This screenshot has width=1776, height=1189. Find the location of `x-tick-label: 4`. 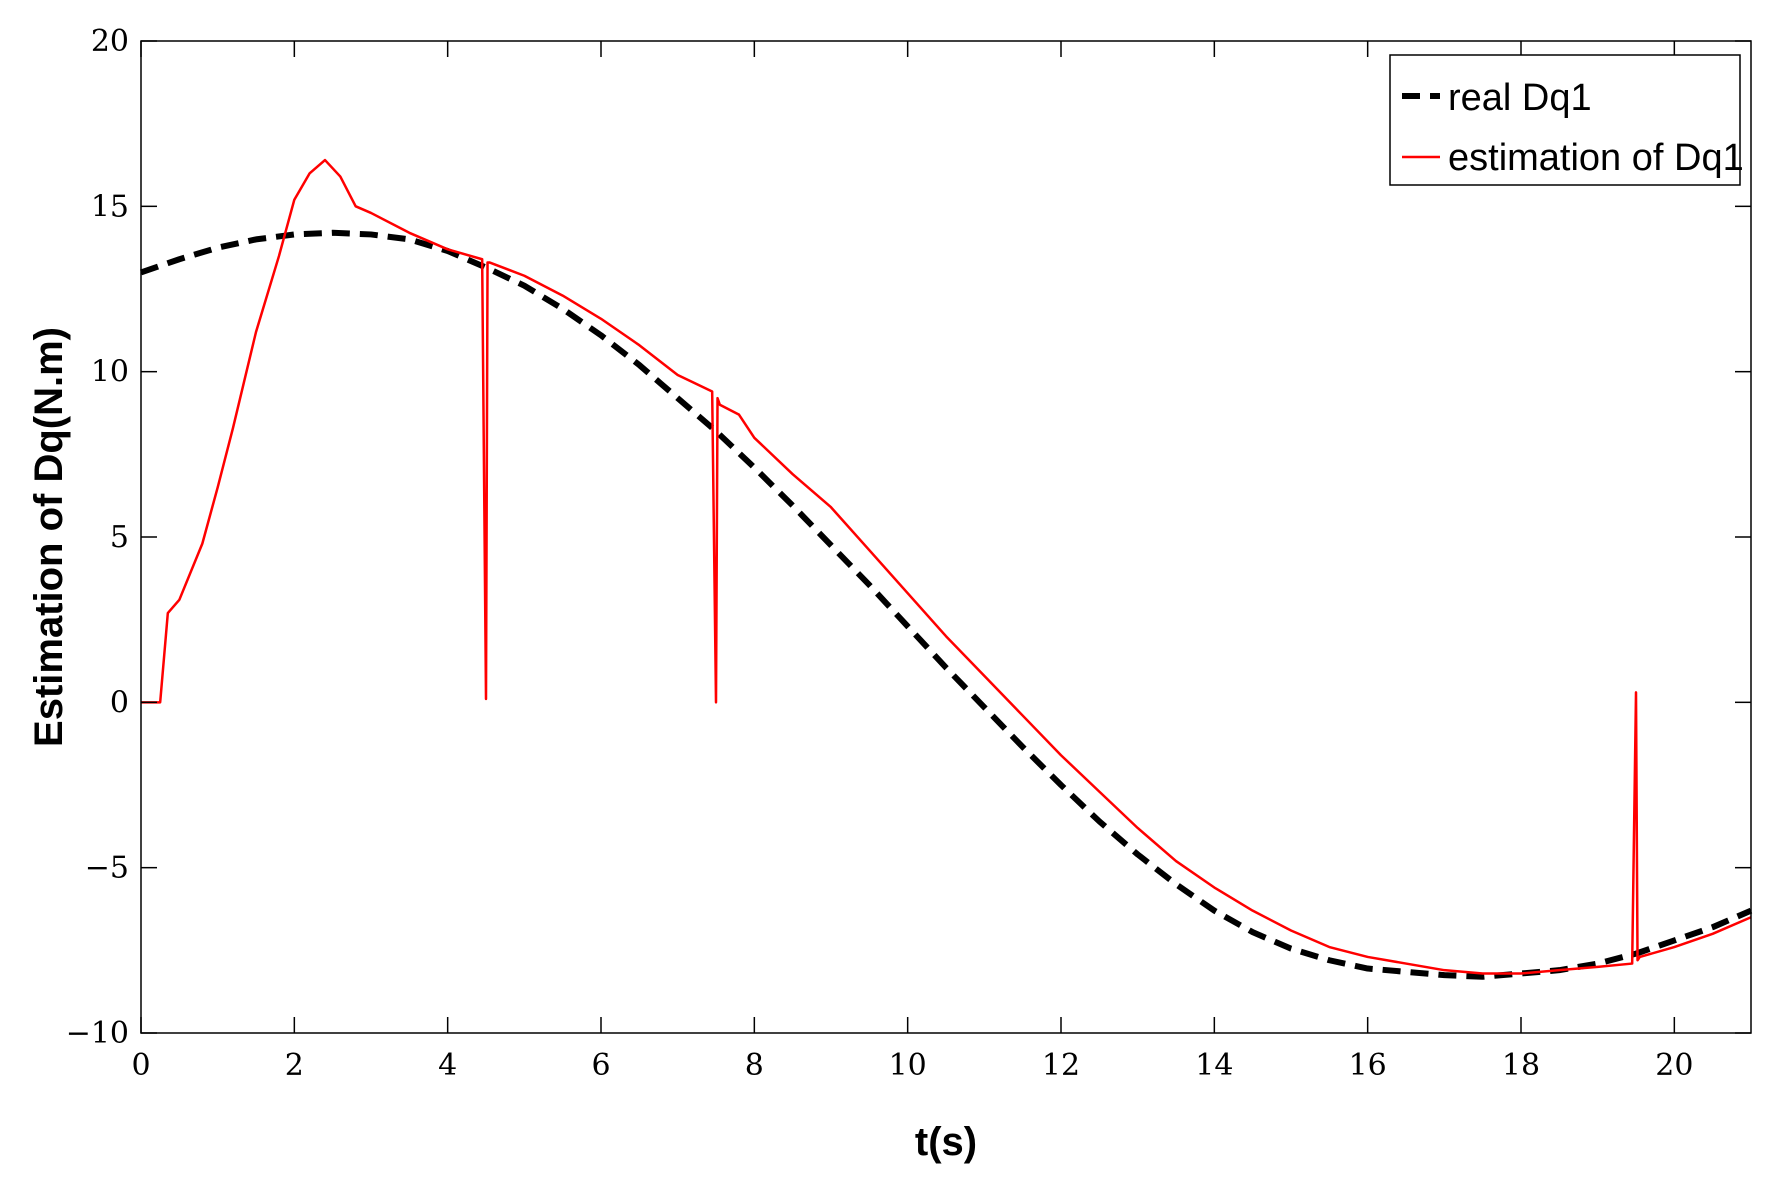

x-tick-label: 4 is located at coordinates (447, 1065).